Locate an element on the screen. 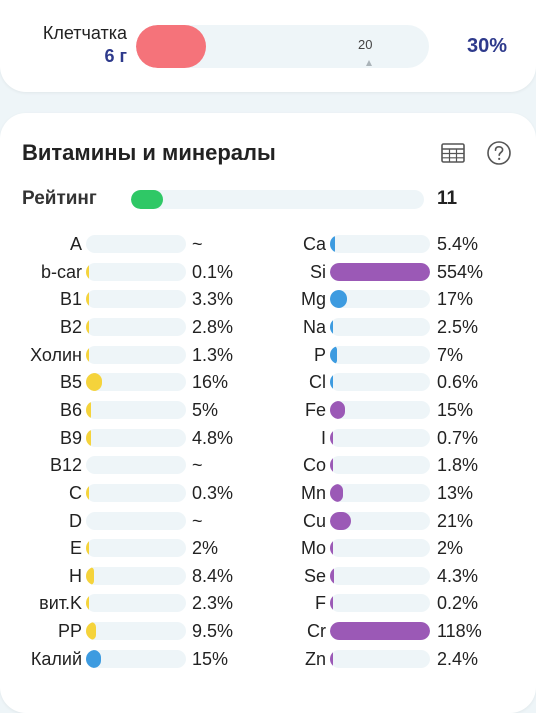 This screenshot has height=713, width=536. nutrient-value: 0.1% is located at coordinates (213, 271).